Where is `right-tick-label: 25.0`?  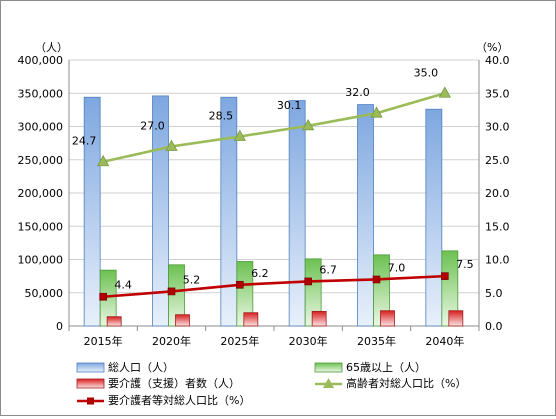
right-tick-label: 25.0 is located at coordinates (497, 160).